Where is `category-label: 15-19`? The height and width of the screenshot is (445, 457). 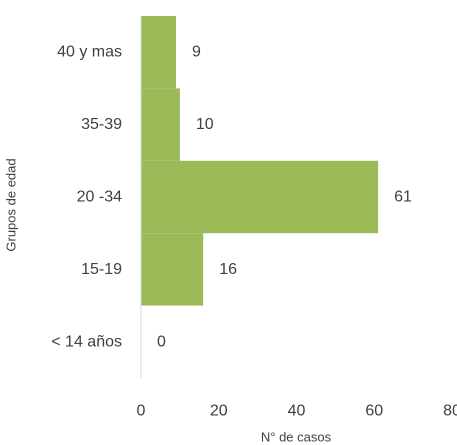
category-label: 15-19 is located at coordinates (101, 269).